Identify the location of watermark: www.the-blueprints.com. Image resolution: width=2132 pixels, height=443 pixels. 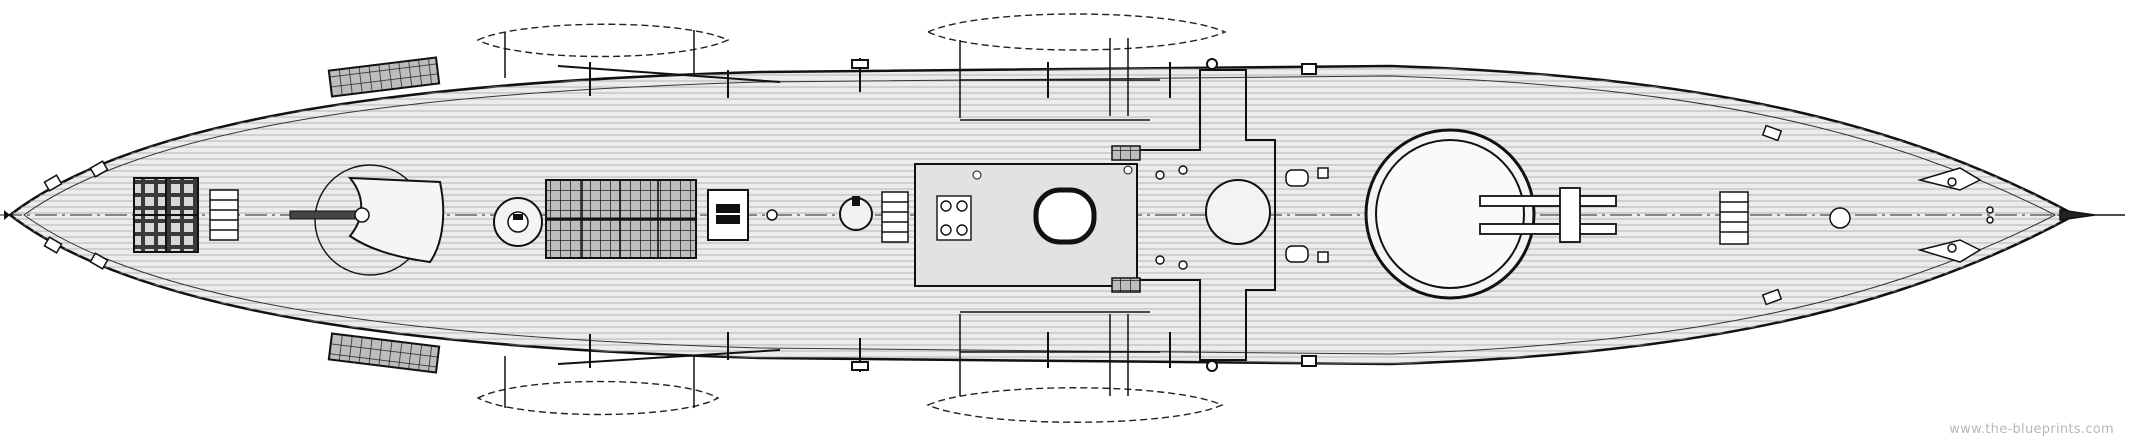
(2031, 429).